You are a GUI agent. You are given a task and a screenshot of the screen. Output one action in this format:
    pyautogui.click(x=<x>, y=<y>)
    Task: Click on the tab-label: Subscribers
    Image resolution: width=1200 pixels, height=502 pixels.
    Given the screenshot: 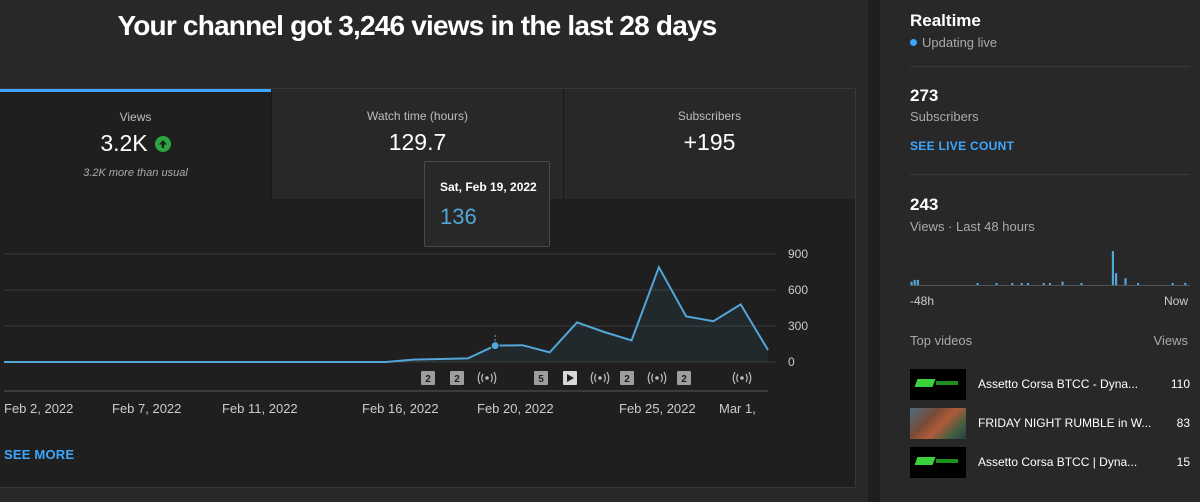 What is the action you would take?
    pyautogui.click(x=709, y=116)
    